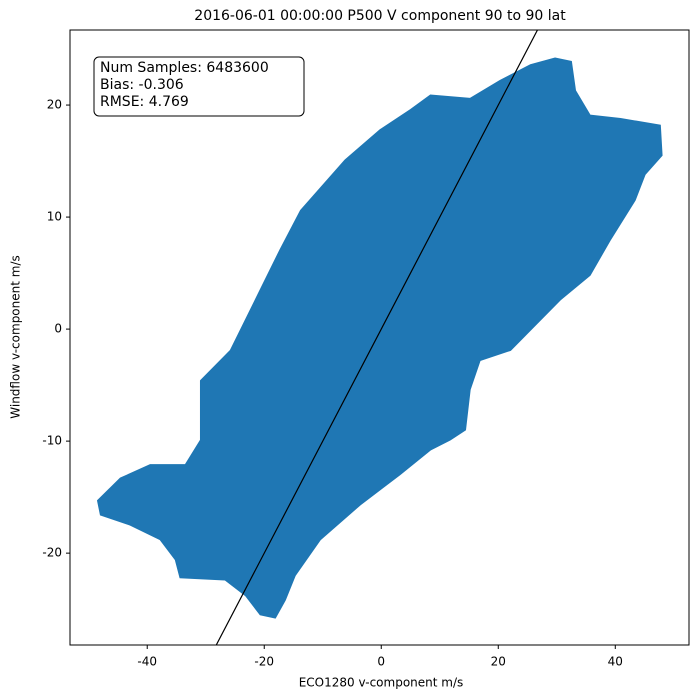  Describe the element at coordinates (54, 217) in the screenshot. I see `y-tick-label: 10` at that location.